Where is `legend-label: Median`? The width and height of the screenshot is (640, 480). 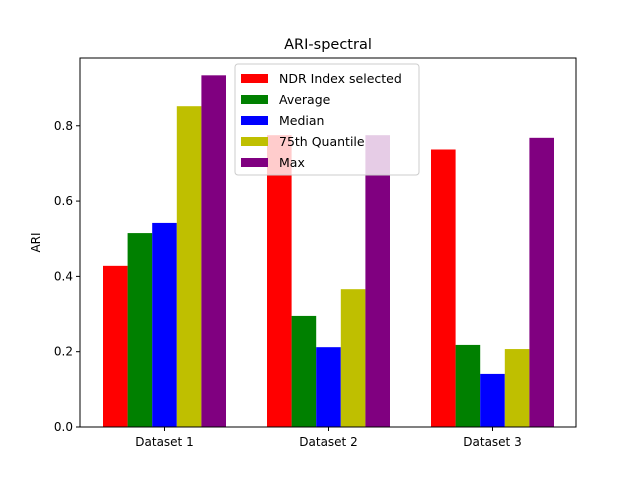
legend-label: Median is located at coordinates (301, 120).